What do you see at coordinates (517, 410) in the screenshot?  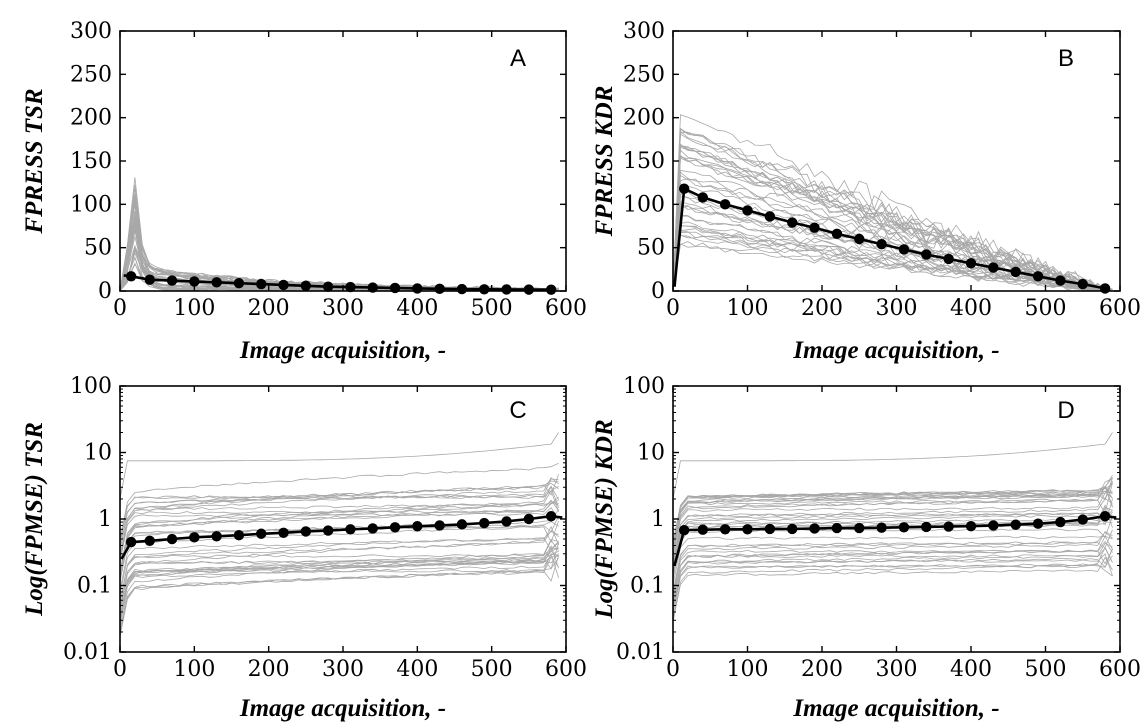 I see `panel-letter: C` at bounding box center [517, 410].